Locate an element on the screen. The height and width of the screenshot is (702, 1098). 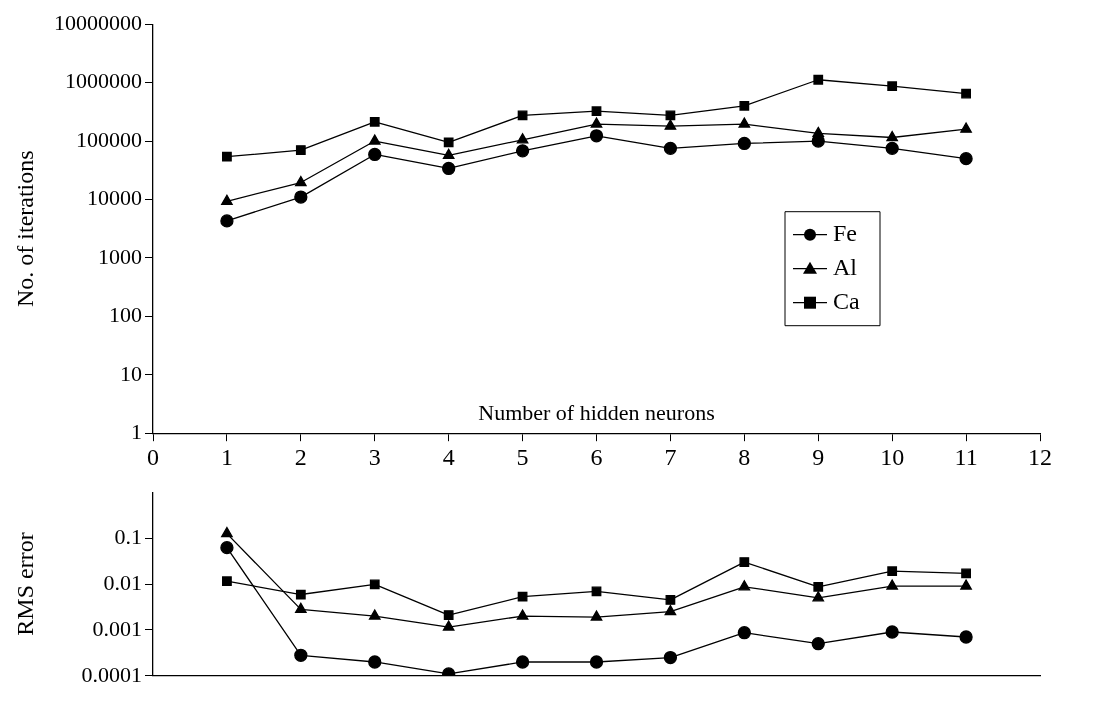
y-tick-label: 100000 is located at coordinates (109, 139).